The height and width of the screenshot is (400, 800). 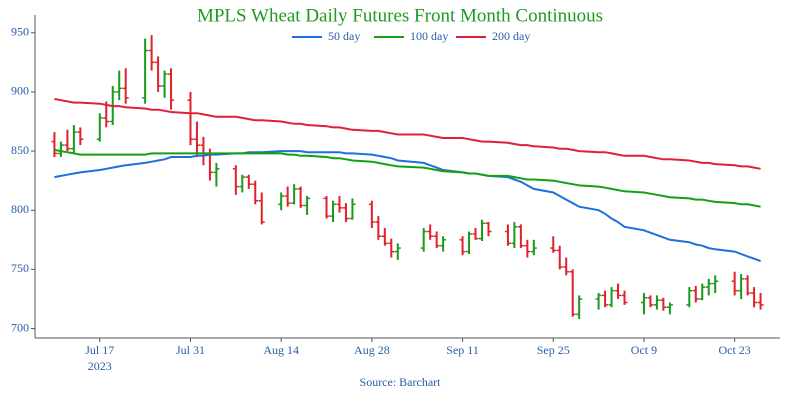 I want to click on legend-label: 50 day, so click(x=344, y=36).